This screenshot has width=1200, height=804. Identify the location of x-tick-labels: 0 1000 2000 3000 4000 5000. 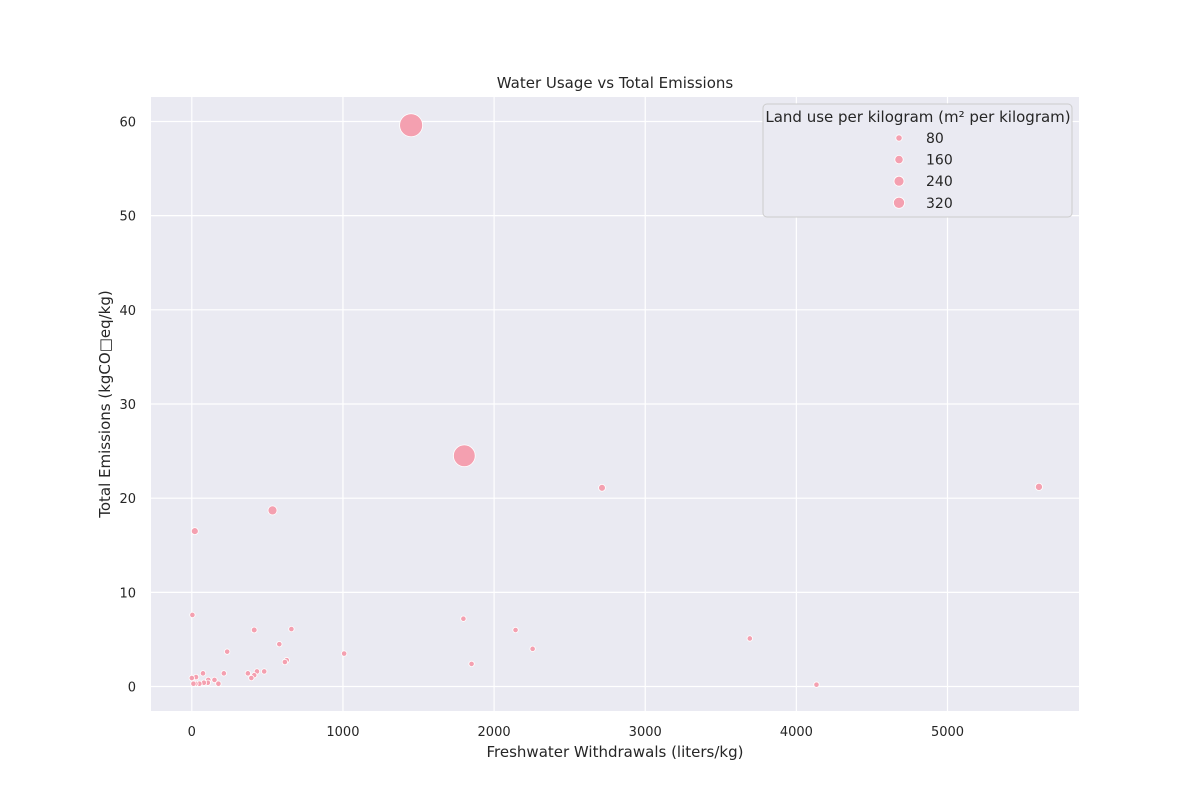
(576, 732).